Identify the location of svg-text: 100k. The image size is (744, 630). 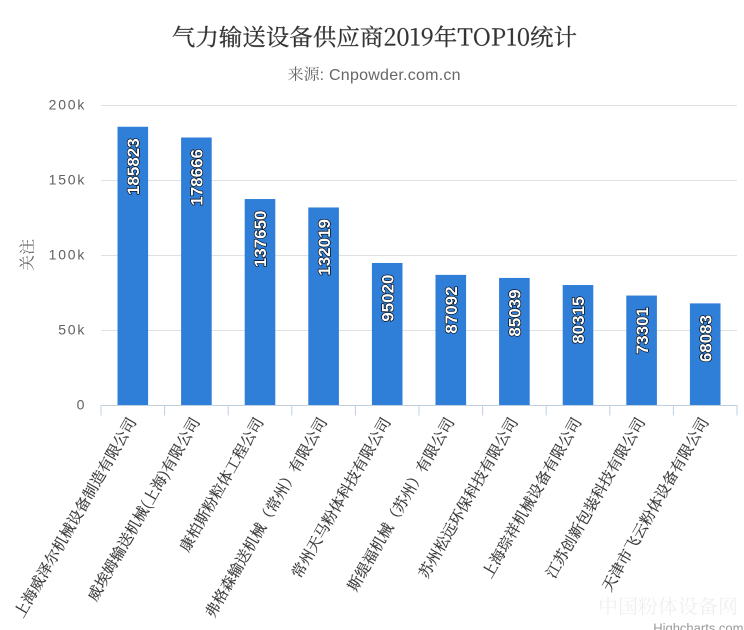
(68, 255).